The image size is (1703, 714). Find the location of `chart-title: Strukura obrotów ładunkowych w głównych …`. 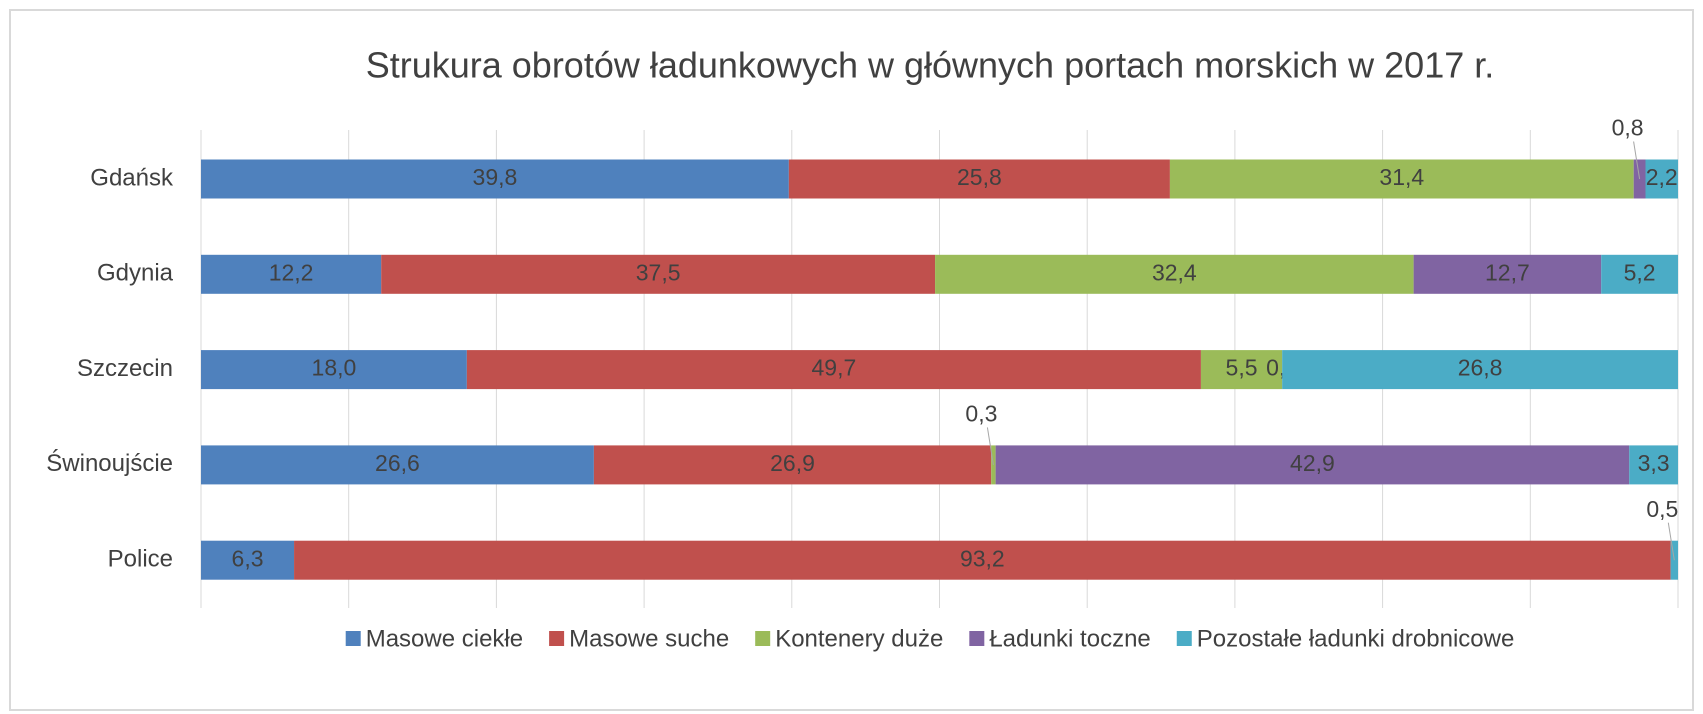

chart-title: Strukura obrotów ładunkowych w głównych … is located at coordinates (930, 65).